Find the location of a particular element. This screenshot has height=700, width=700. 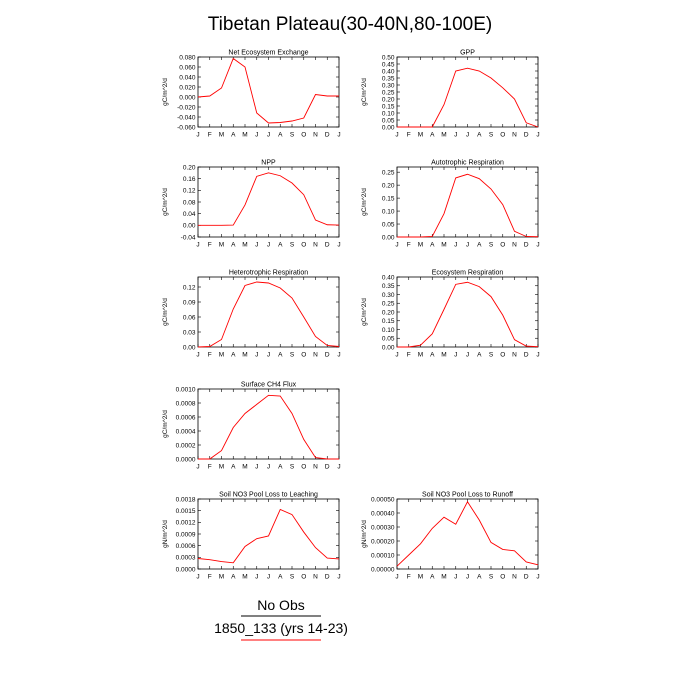

y-tick-label: 0.50 is located at coordinates (388, 57).